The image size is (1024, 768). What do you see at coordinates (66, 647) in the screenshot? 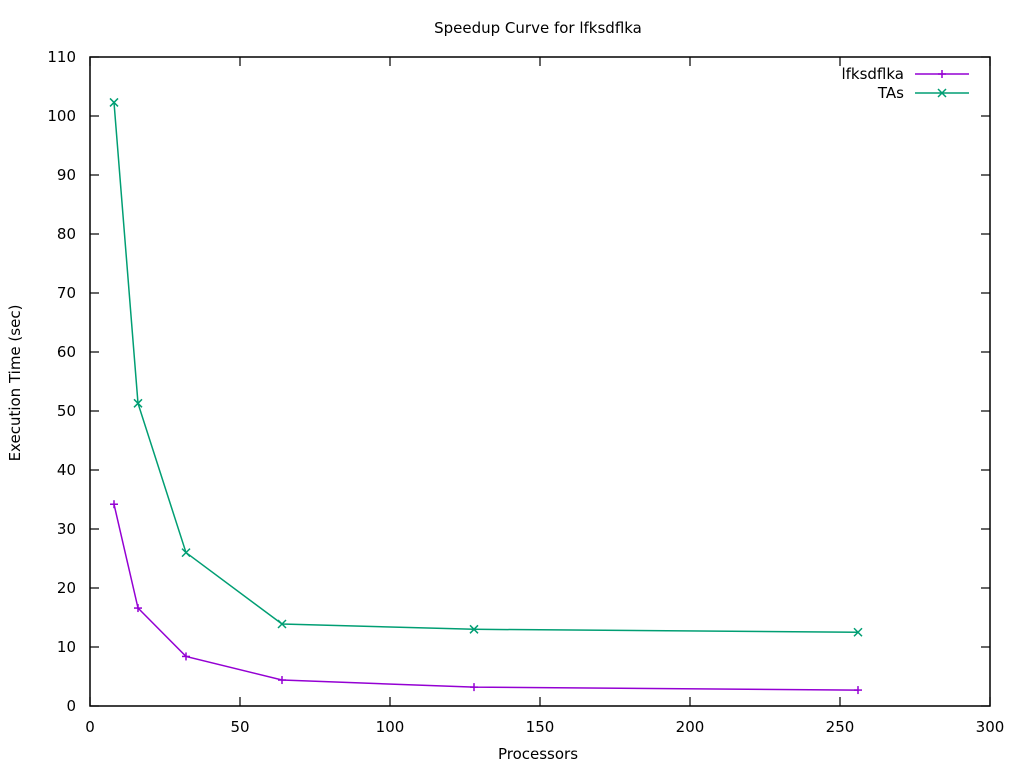
I see `y-tick-label: 10` at bounding box center [66, 647].